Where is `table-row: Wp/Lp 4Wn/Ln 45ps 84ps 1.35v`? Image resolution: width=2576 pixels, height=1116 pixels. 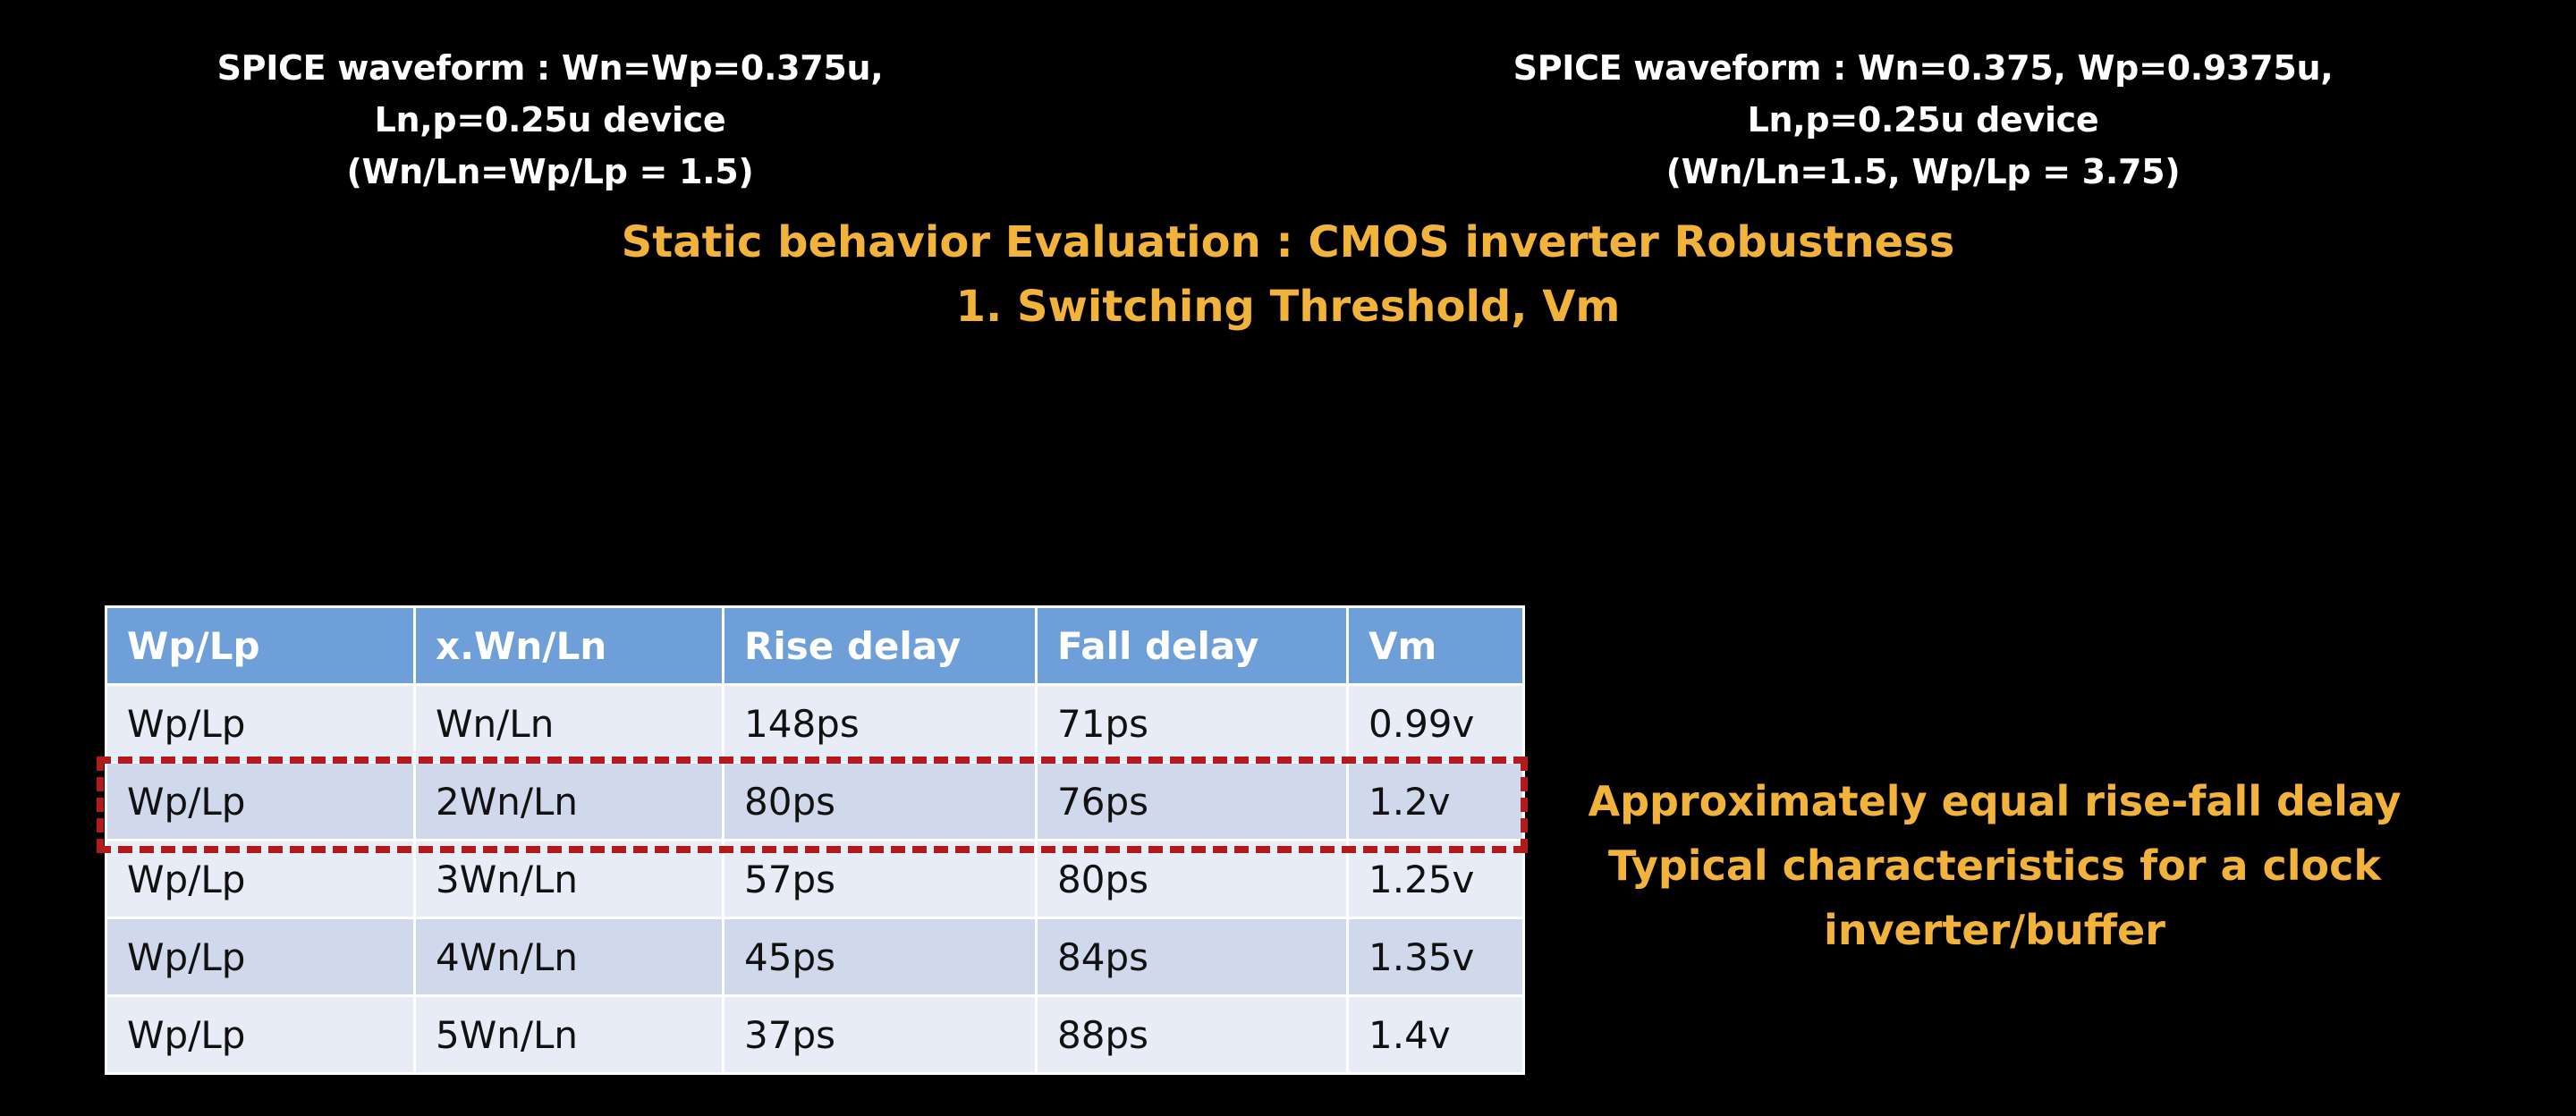 table-row: Wp/Lp 4Wn/Ln 45ps 84ps 1.35v is located at coordinates (815, 957).